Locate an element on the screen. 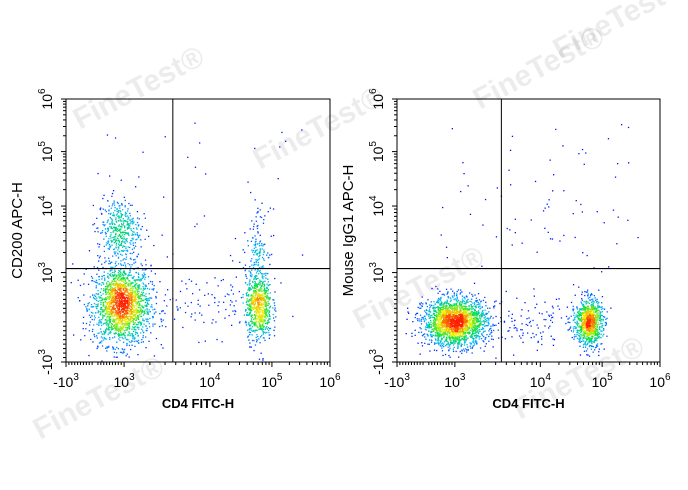 This screenshot has width=688, height=490. watermark-logo: FineTest® is located at coordinates (139, 88).